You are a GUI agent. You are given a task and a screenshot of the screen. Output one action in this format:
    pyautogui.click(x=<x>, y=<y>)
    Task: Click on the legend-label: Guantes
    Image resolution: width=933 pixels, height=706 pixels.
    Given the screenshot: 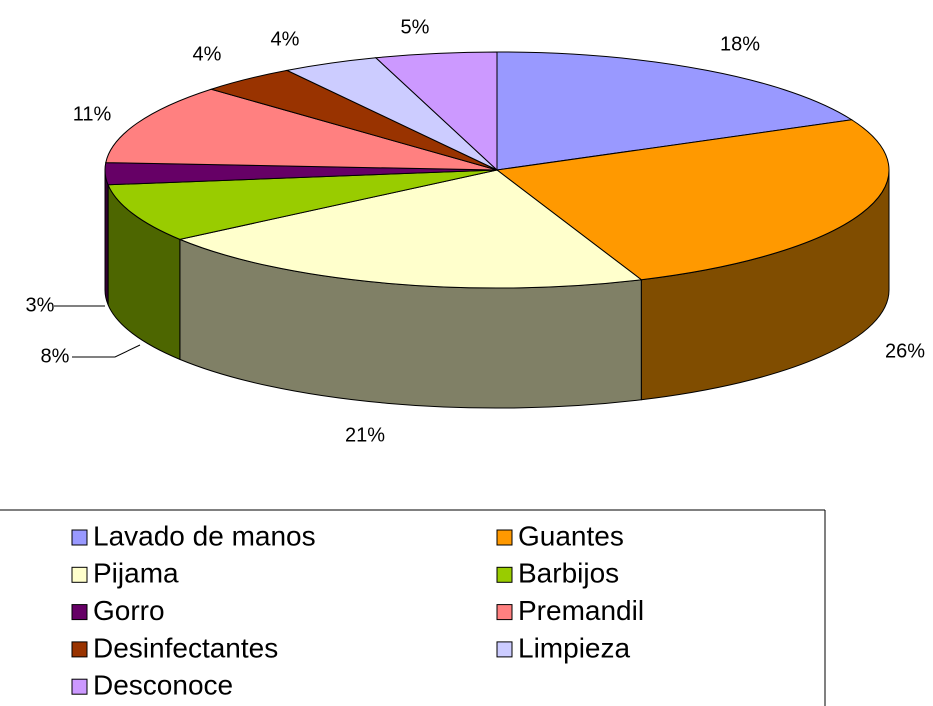 What is the action you would take?
    pyautogui.click(x=571, y=535)
    